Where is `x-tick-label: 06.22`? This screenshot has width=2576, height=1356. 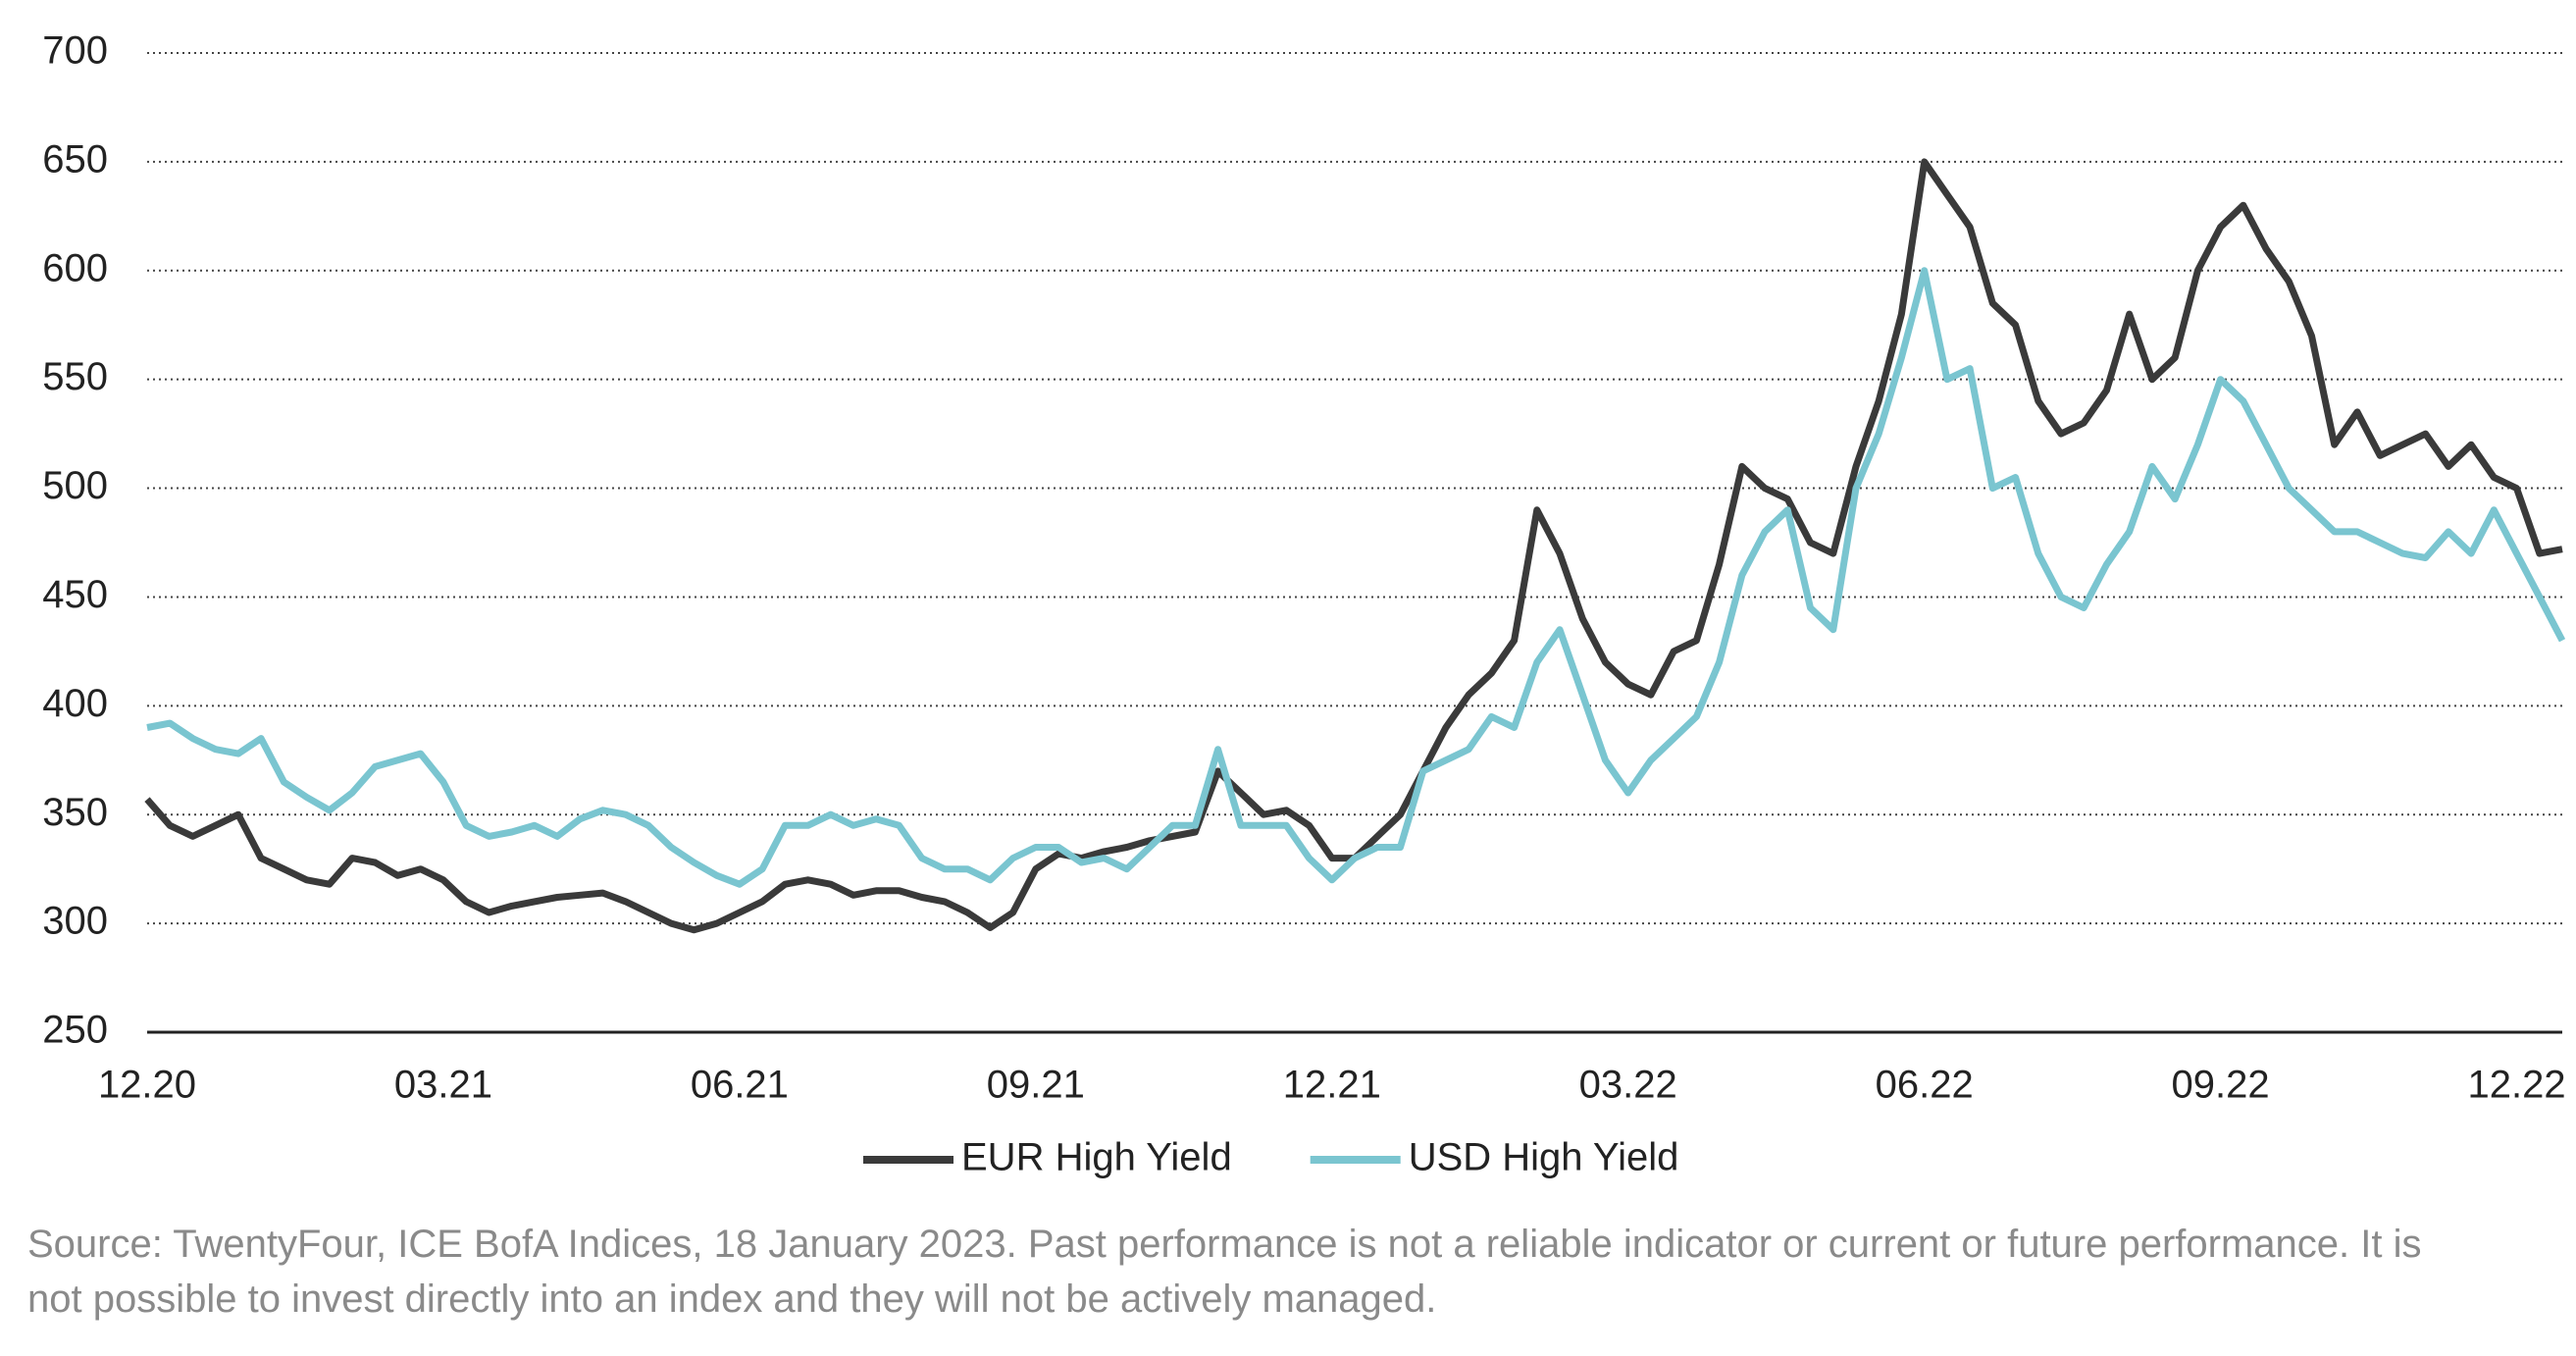
x-tick-label: 06.22 is located at coordinates (1925, 1085).